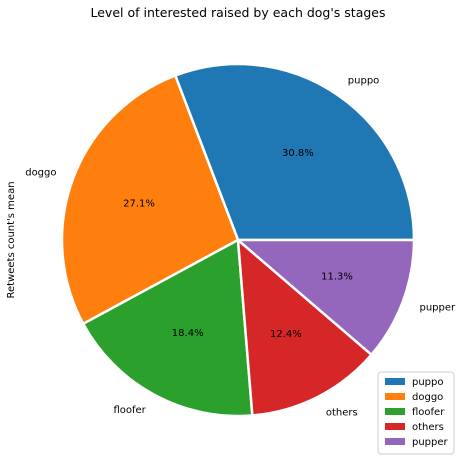 This screenshot has width=463, height=465. I want to click on legend-label-doggo: doggo, so click(427, 397).